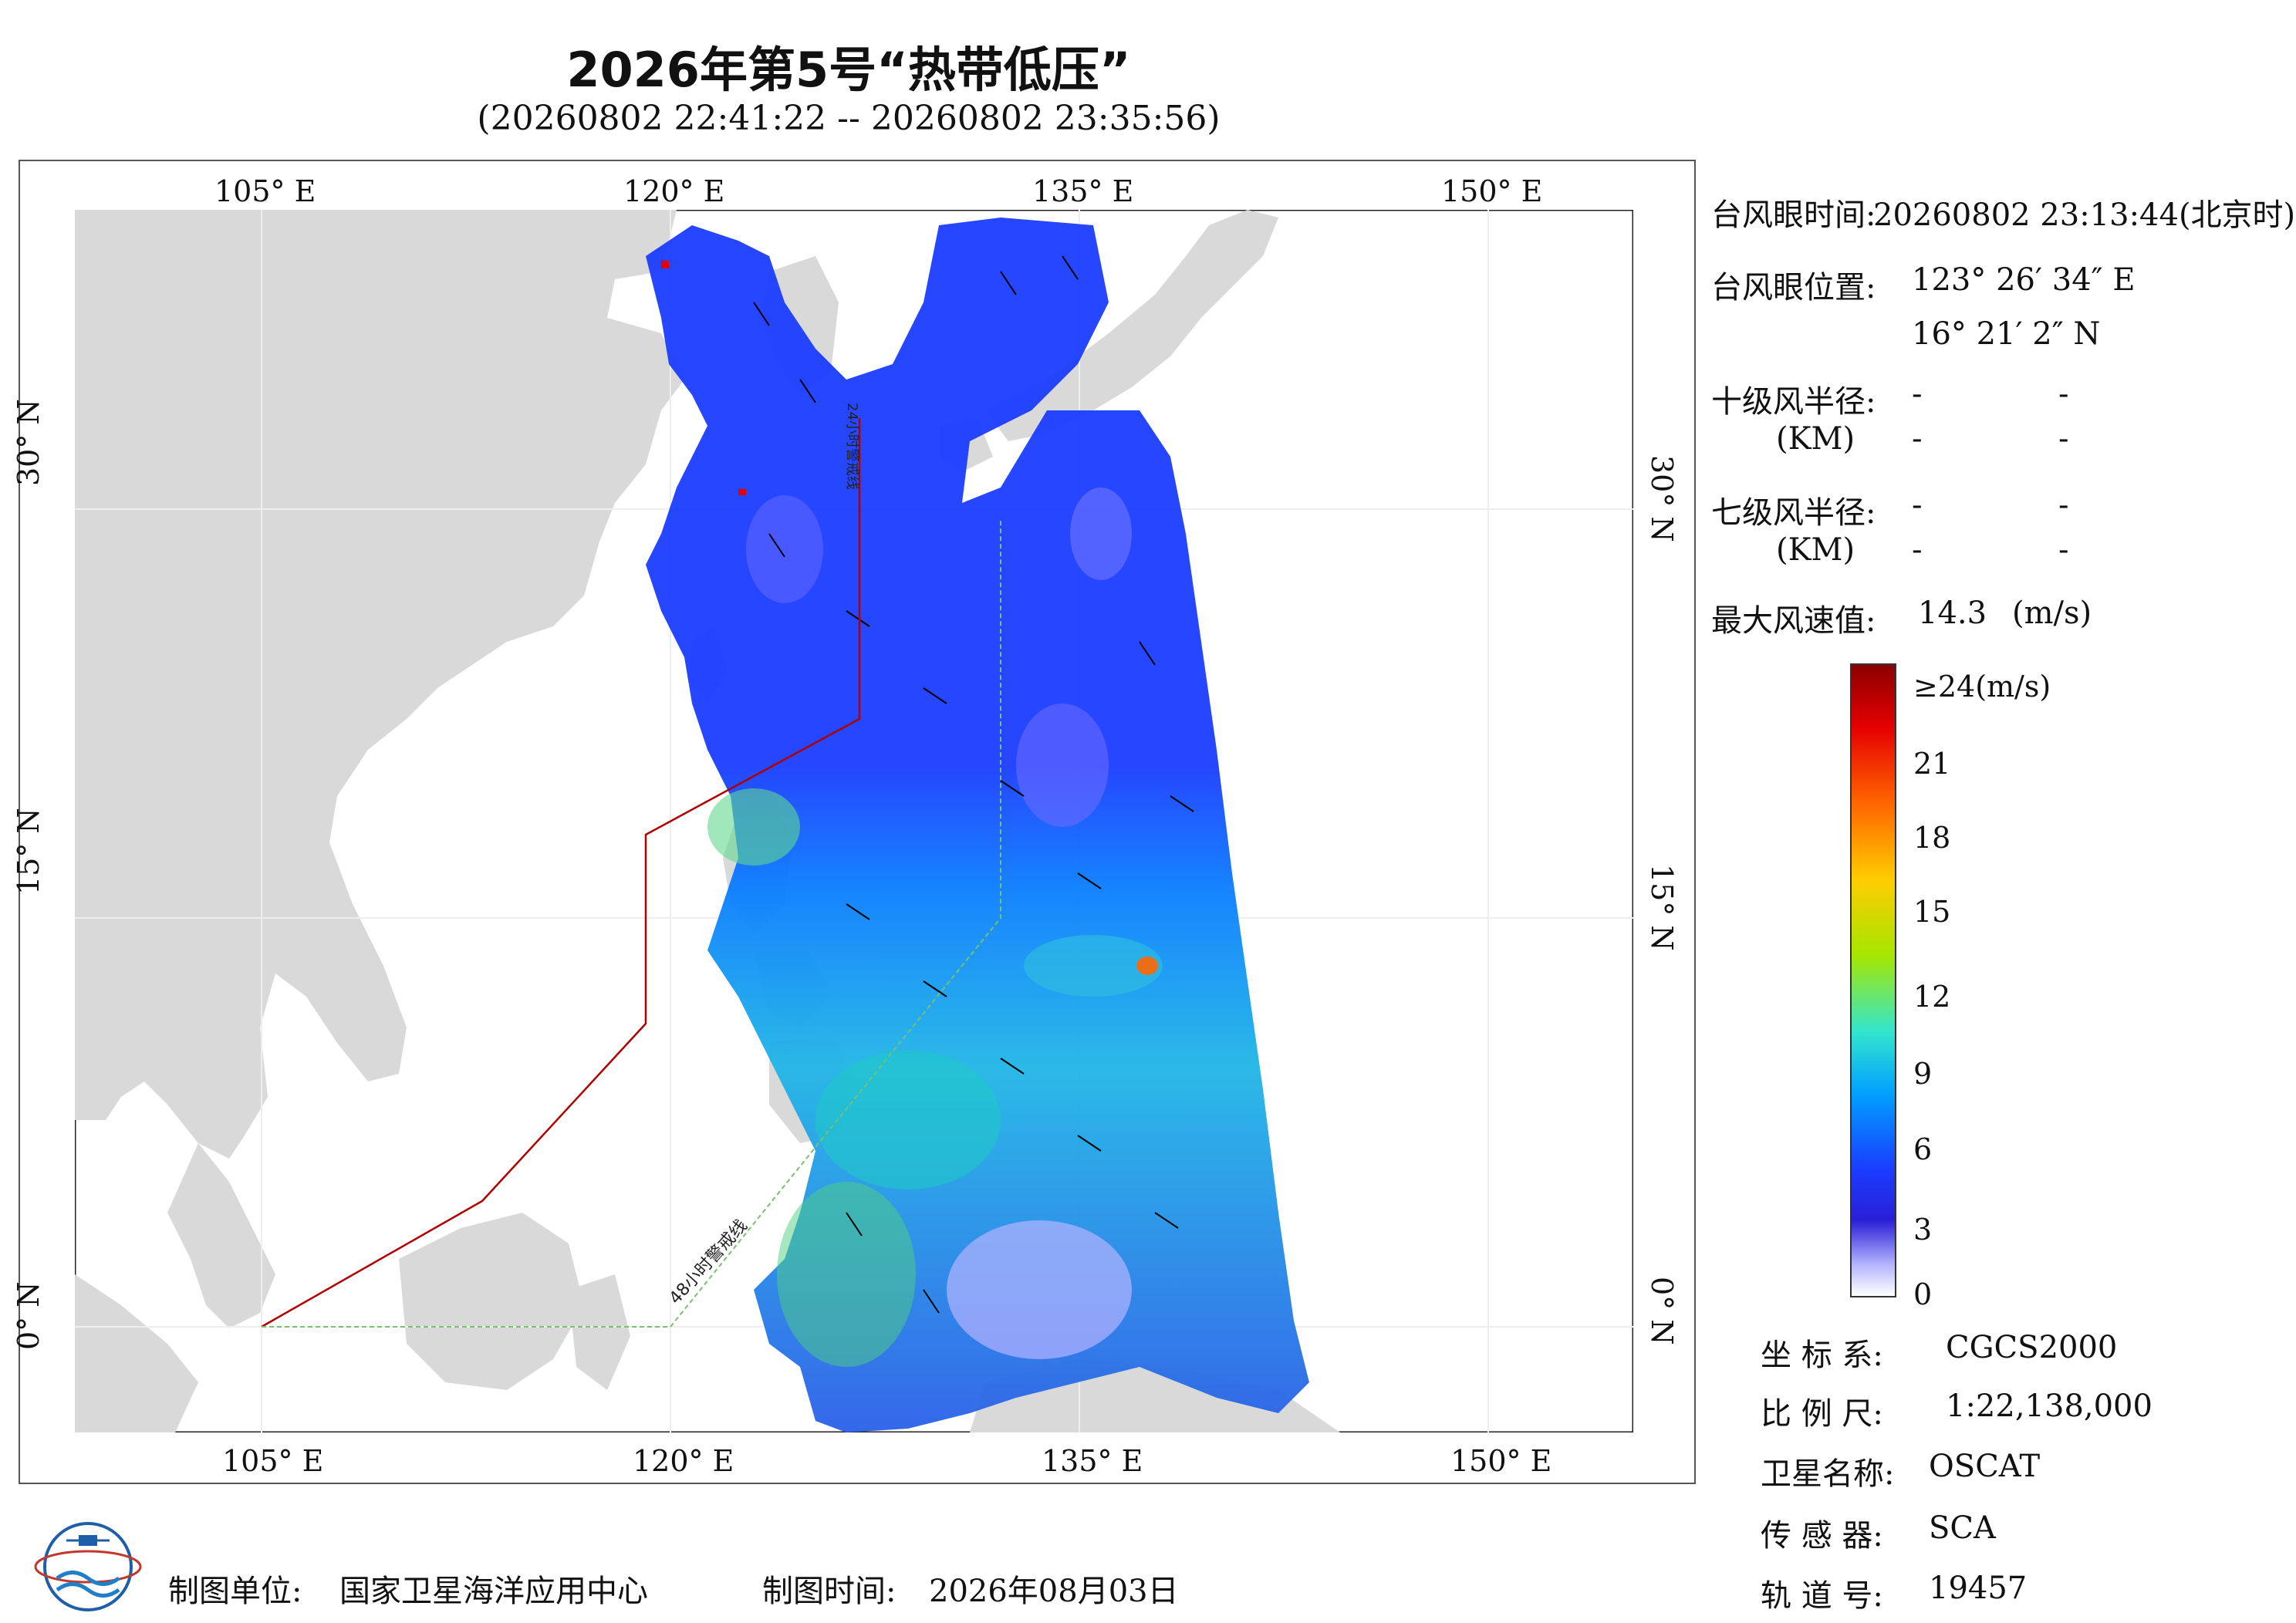 Image resolution: width=2296 pixels, height=1623 pixels. I want to click on colorbar-label-21: 21, so click(1932, 764).